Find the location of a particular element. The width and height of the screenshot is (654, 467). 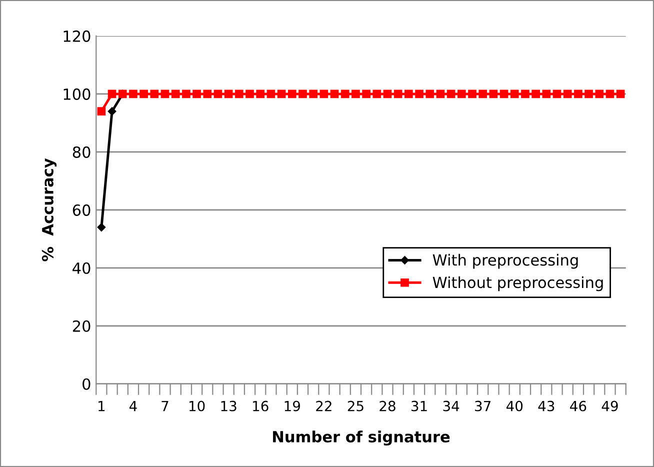

x-tick-label: 28 is located at coordinates (388, 406).